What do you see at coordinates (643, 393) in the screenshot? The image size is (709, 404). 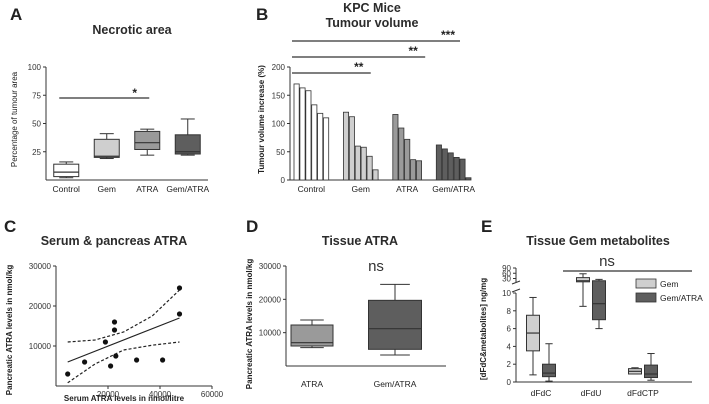 I see `e-category-label: dFdCTP` at bounding box center [643, 393].